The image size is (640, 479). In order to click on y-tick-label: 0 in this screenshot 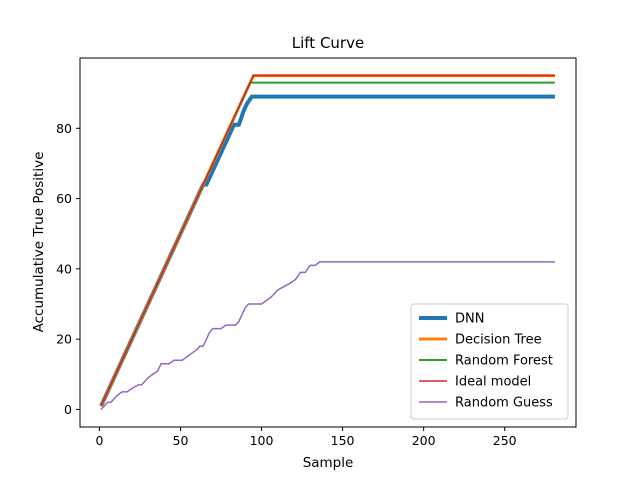, I will do `click(68, 409)`.